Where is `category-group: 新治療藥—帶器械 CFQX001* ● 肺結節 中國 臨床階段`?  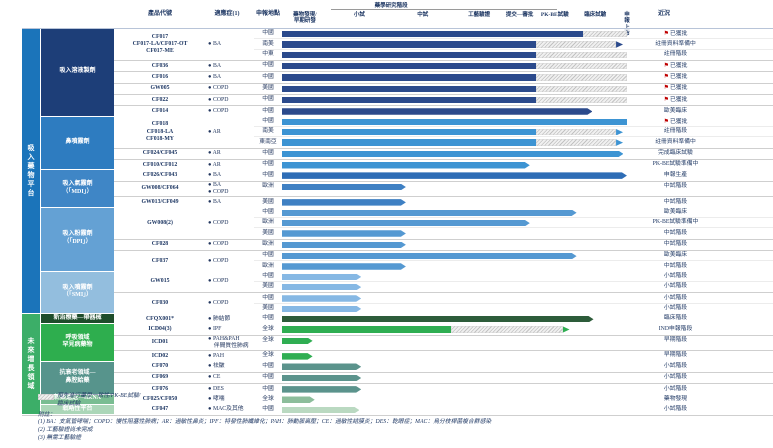 category-group: 新治療藥—帶器械 CFQX001* ● 肺結節 中國 臨床階段 is located at coordinates (406, 319).